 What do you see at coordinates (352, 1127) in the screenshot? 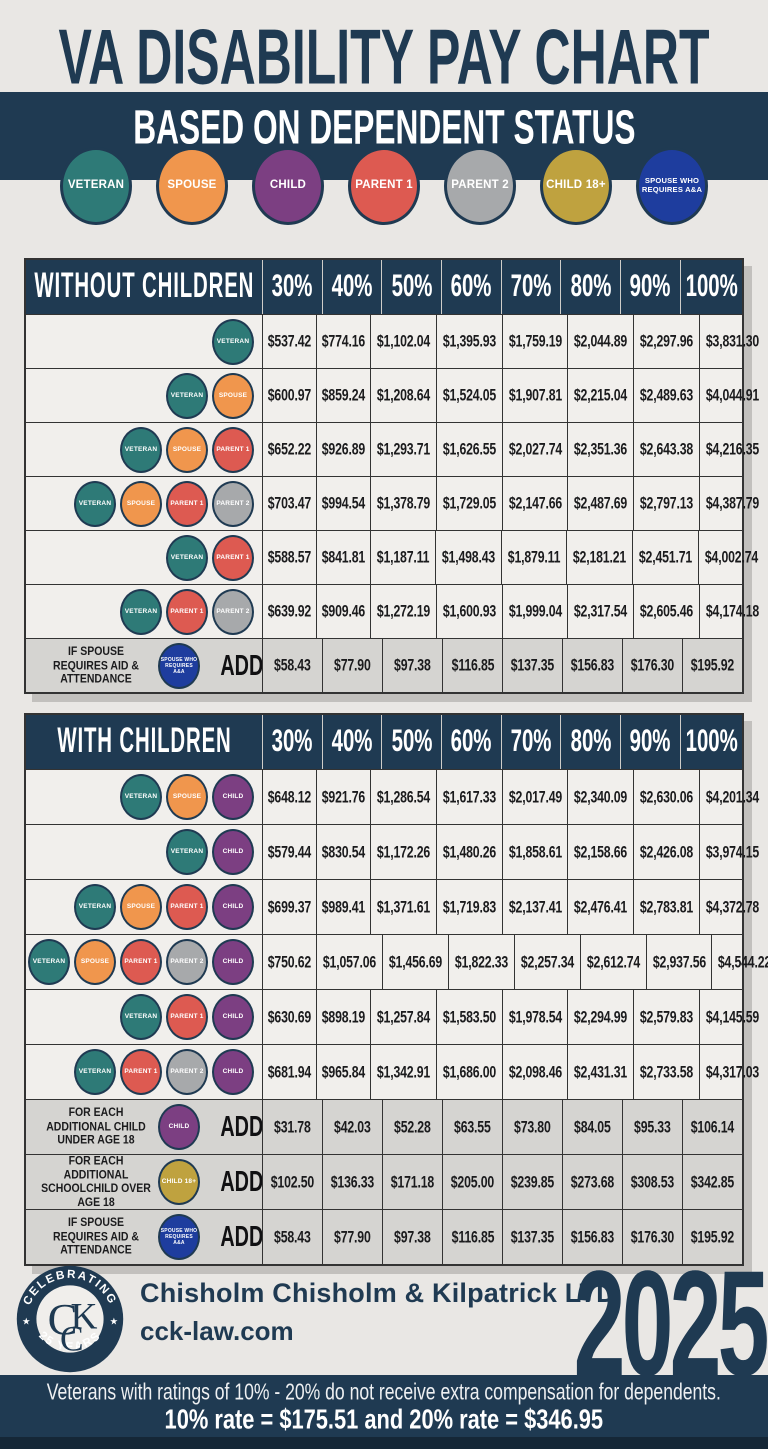
I see `pay-cell: $42.03` at bounding box center [352, 1127].